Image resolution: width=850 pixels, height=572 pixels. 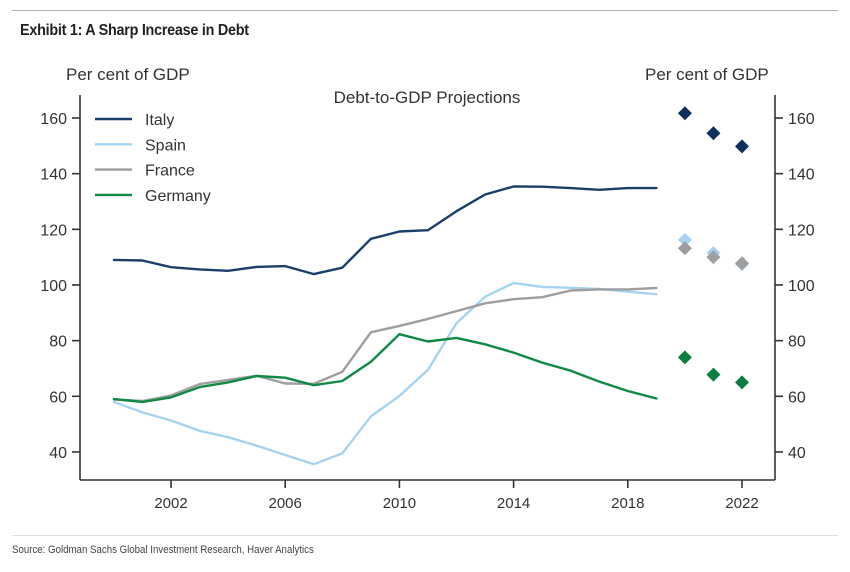 What do you see at coordinates (159, 120) in the screenshot?
I see `legend-label-italy: Italy` at bounding box center [159, 120].